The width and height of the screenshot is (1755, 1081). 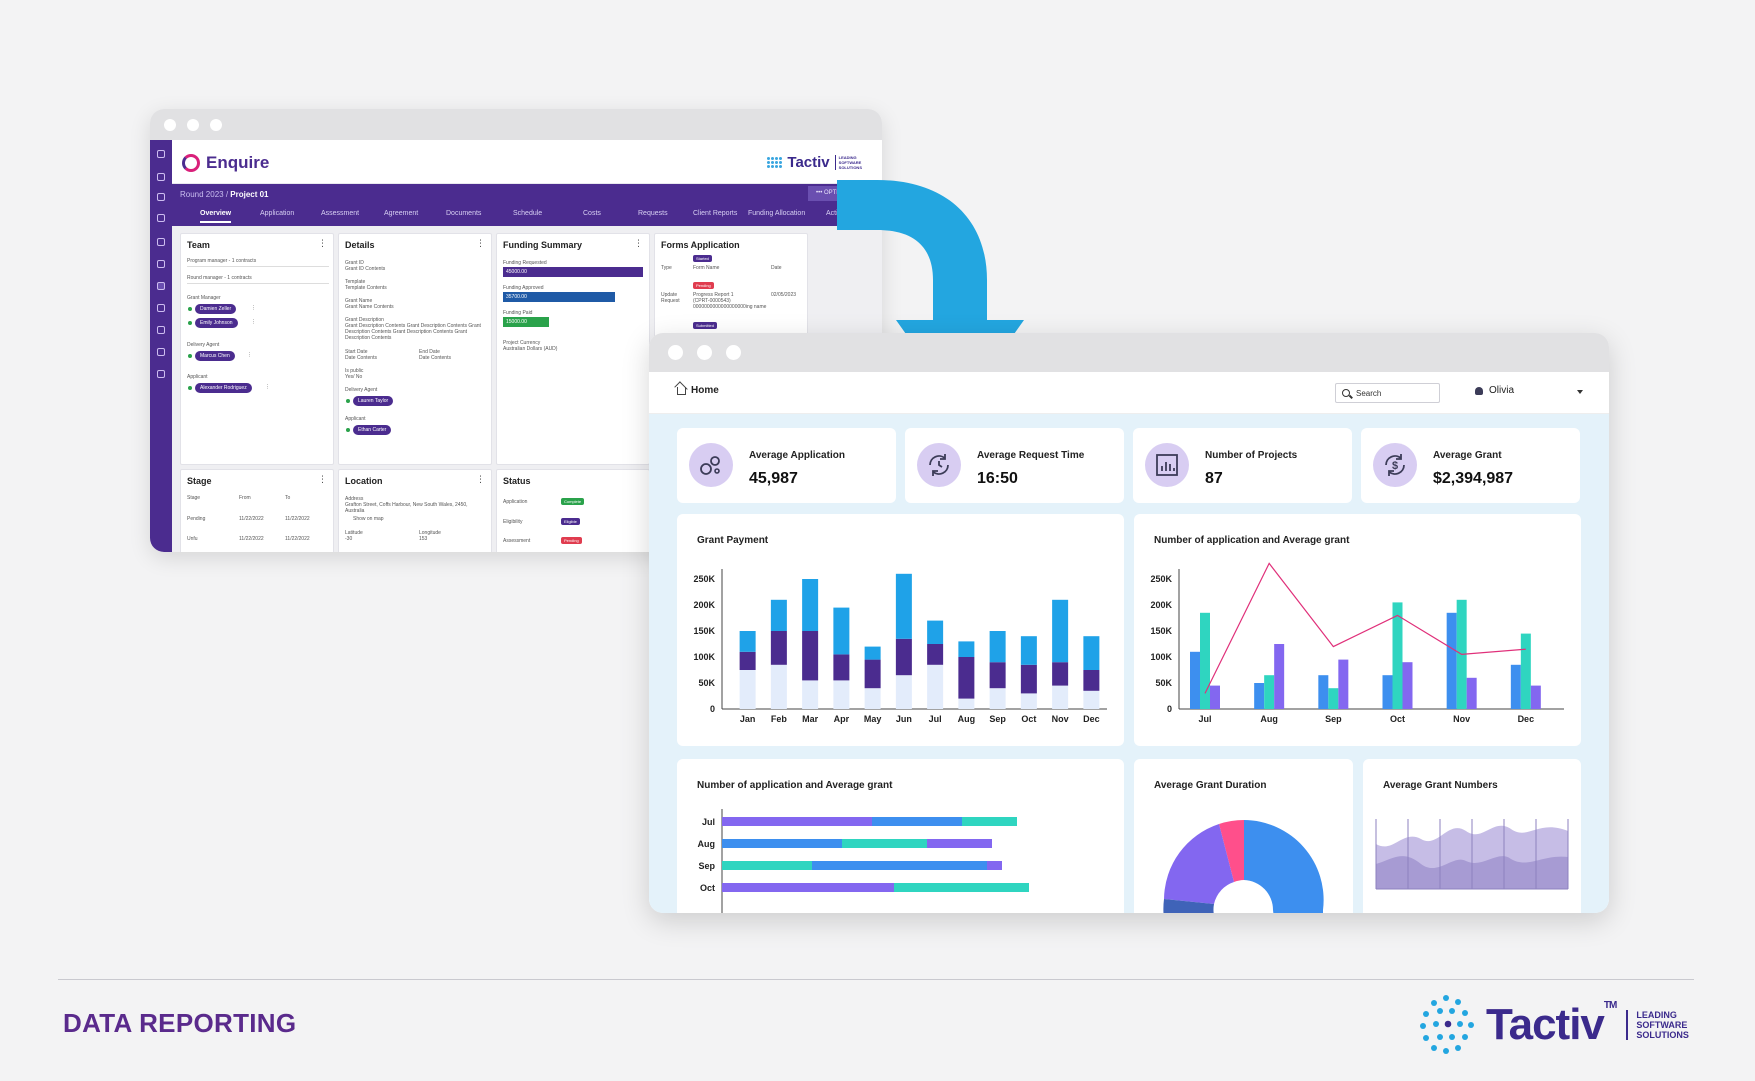 What do you see at coordinates (161, 264) in the screenshot?
I see `calendar-icon` at bounding box center [161, 264].